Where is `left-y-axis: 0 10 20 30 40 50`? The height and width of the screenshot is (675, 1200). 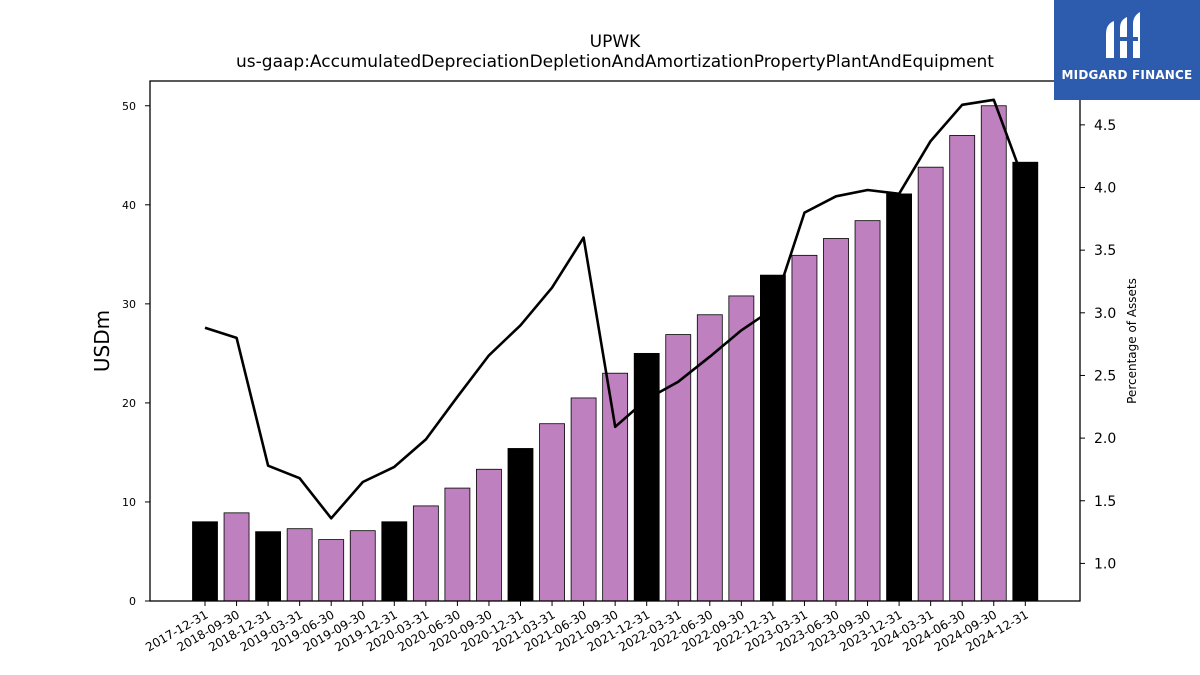
left-y-axis: 0 10 20 30 40 50 is located at coordinates (136, 354).